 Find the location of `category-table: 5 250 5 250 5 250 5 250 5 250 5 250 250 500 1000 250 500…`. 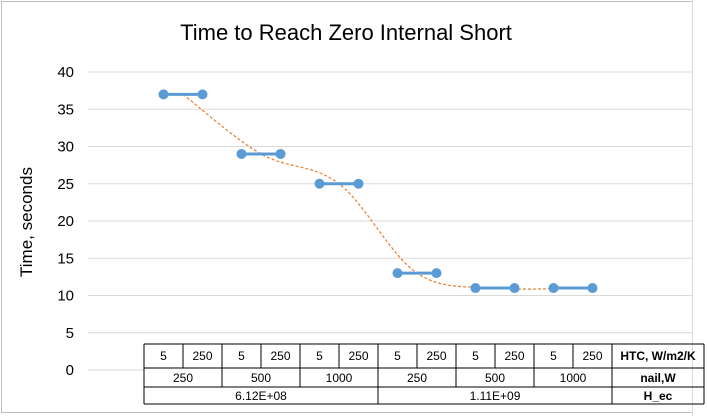

category-table: 5 250 5 250 5 250 5 250 5 250 5 250 250 500 1000 250 500… is located at coordinates (424, 374).